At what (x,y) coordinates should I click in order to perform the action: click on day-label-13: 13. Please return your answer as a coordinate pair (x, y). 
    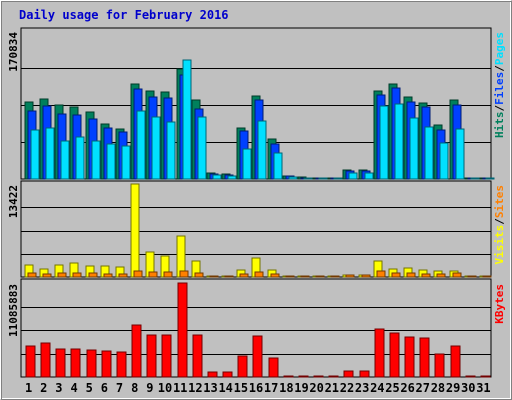
    Looking at the image, I should click on (210, 388).